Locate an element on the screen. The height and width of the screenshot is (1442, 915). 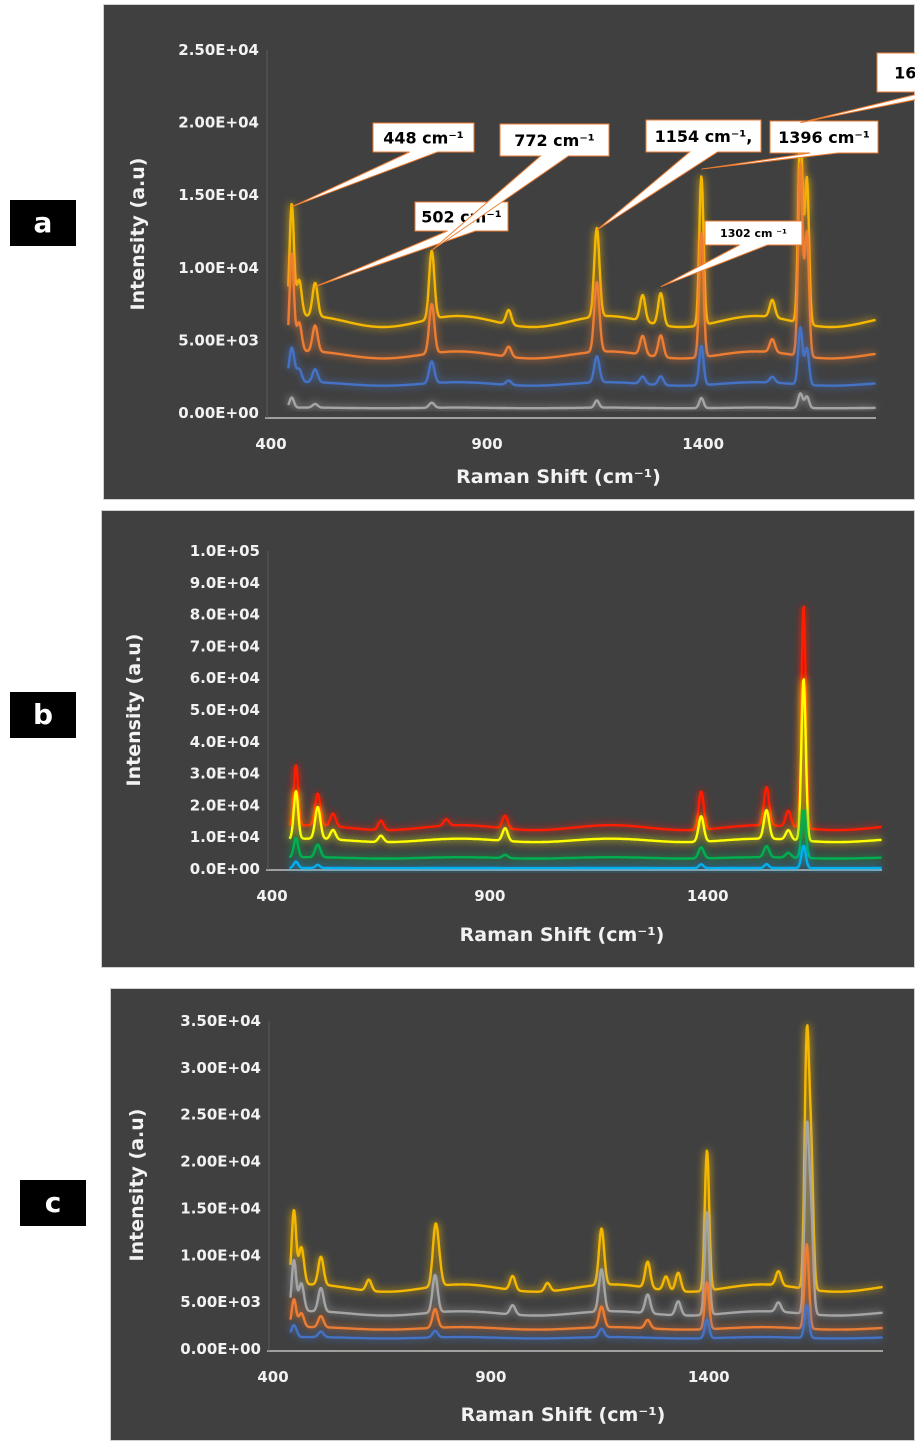
x-tick-label-c-1: 900 is located at coordinates (490, 1377).